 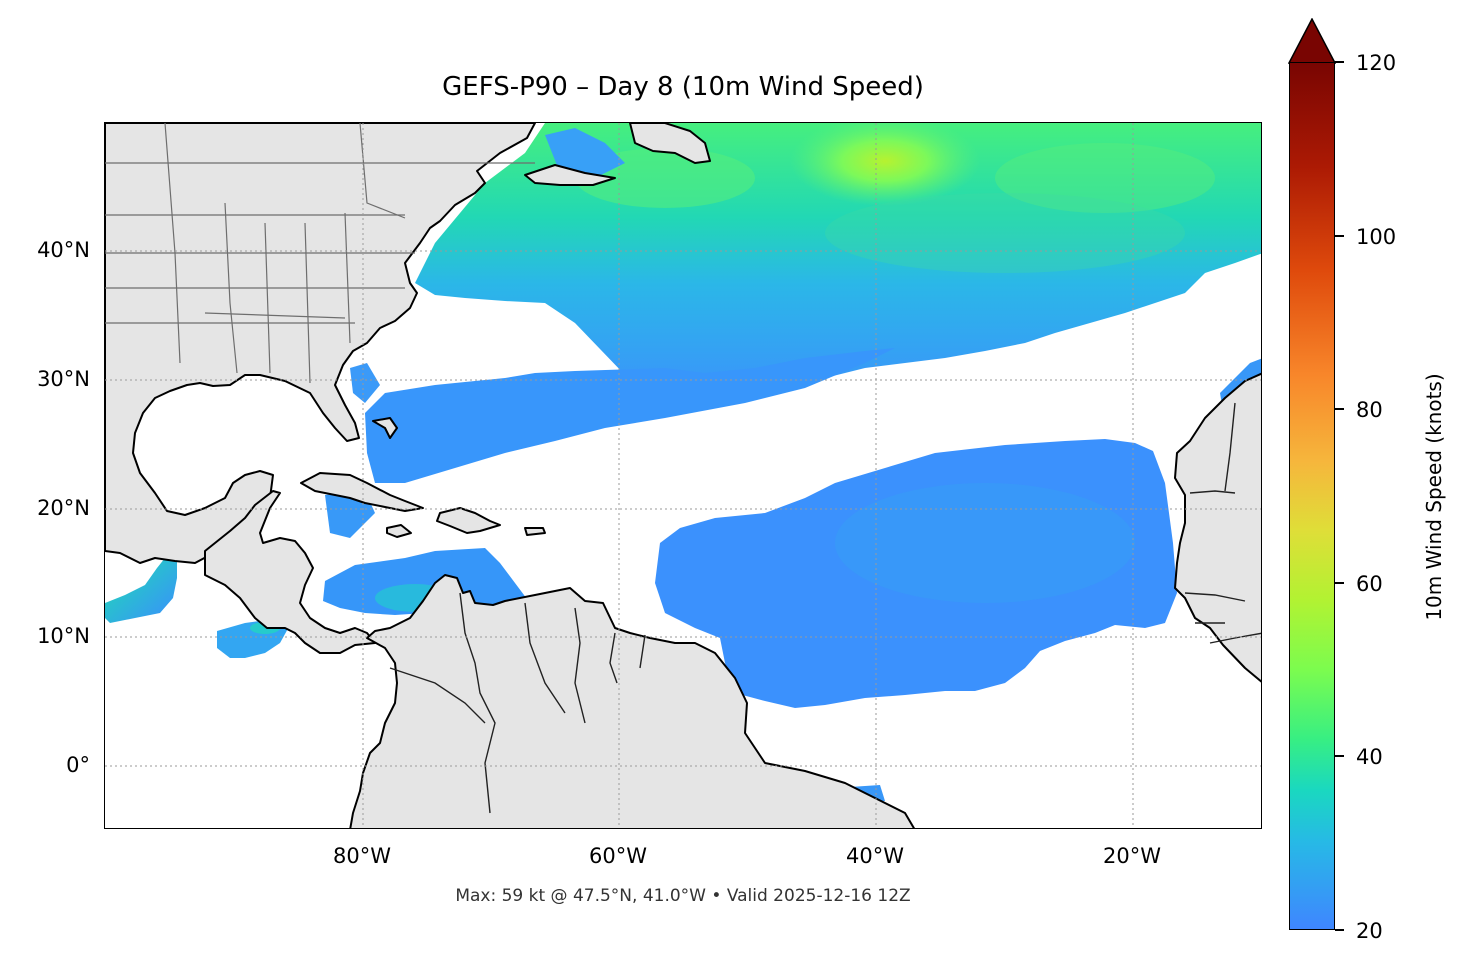 I want to click on wind-field-eastern-tropical, so click(x=916, y=573).